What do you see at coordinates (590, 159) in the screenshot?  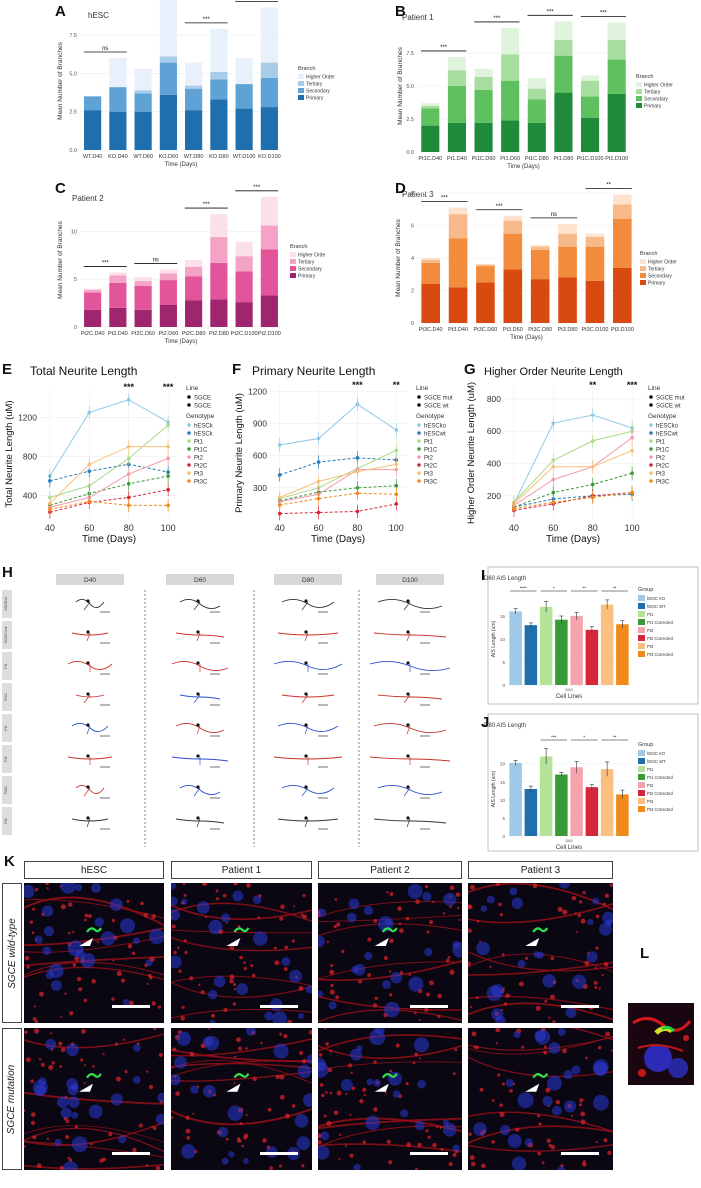 I see `x-tick-label: Pt1C.D100` at bounding box center [590, 159].